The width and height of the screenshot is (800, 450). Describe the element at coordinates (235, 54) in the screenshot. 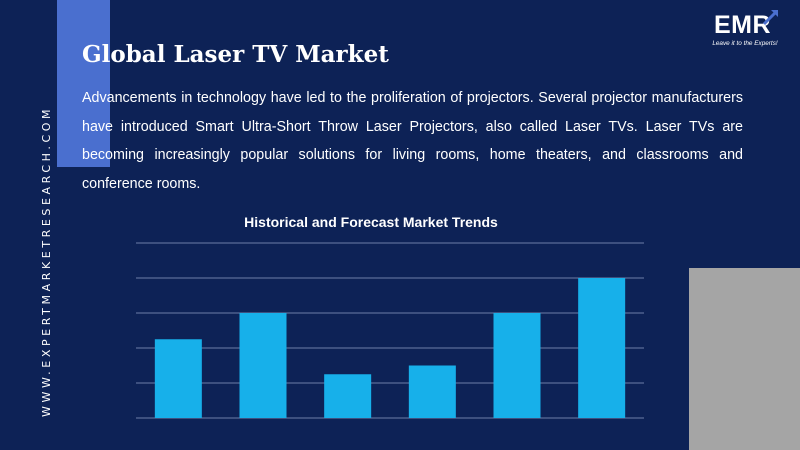

I see `page-title: Global Laser TV Market` at that location.